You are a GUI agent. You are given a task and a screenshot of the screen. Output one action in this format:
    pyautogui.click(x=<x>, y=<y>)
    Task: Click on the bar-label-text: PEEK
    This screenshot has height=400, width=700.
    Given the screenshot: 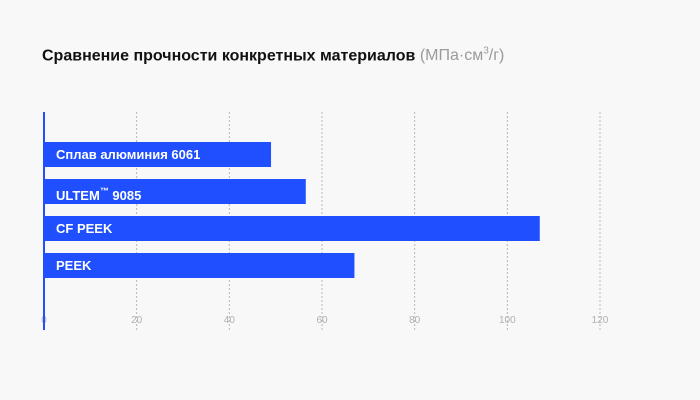 What is the action you would take?
    pyautogui.click(x=74, y=265)
    